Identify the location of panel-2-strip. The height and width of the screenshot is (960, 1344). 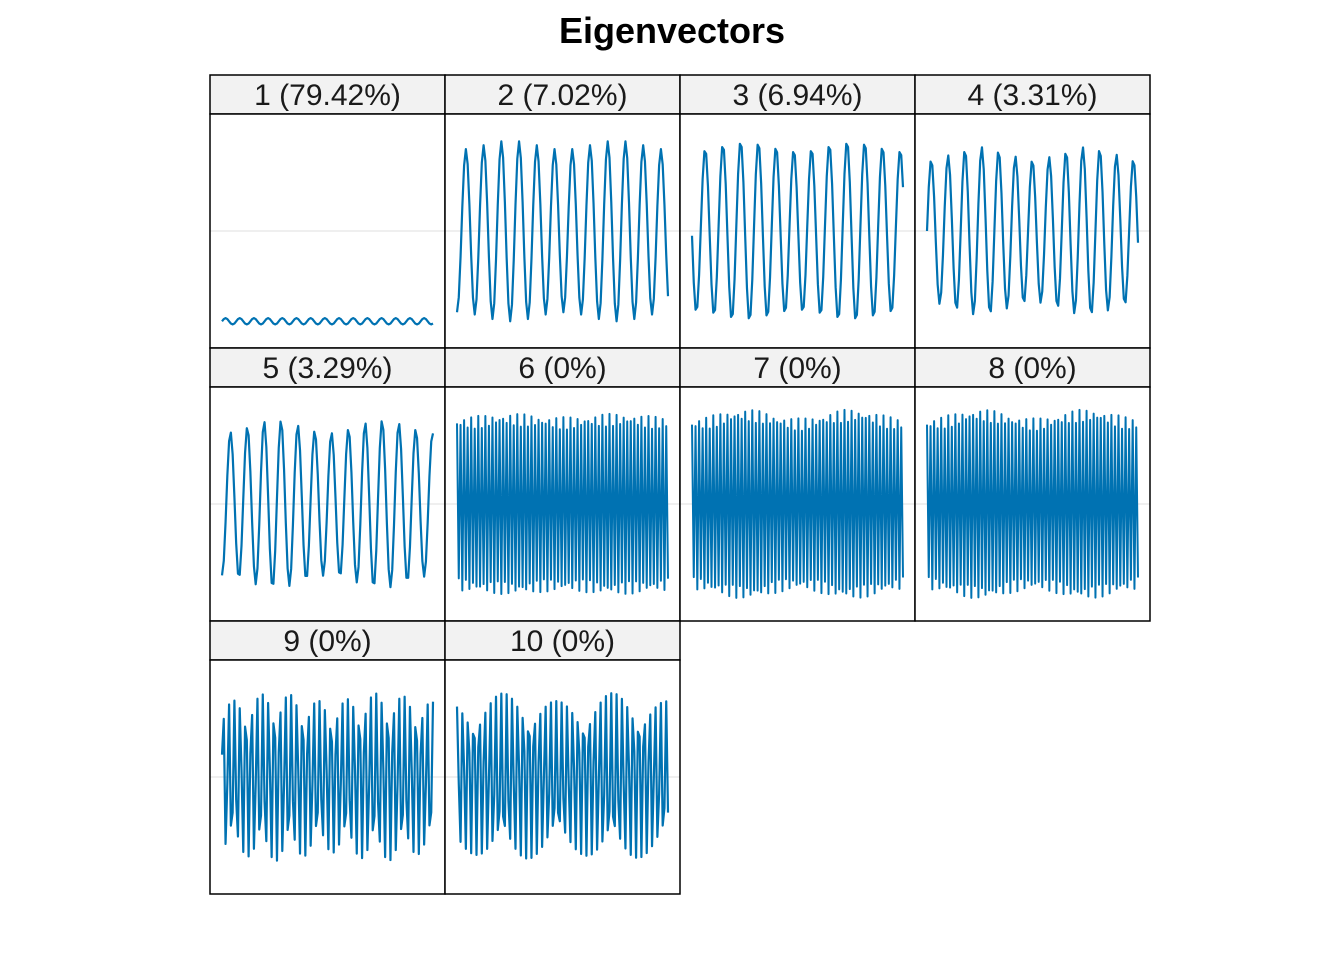
(562, 94).